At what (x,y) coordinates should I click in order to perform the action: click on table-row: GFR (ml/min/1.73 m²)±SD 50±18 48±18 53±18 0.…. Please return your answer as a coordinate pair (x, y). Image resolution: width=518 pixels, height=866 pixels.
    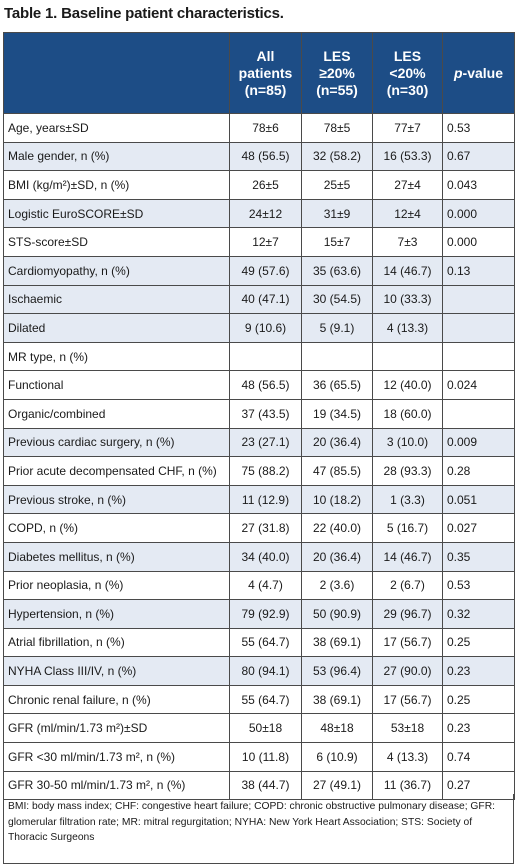
    Looking at the image, I should click on (259, 728).